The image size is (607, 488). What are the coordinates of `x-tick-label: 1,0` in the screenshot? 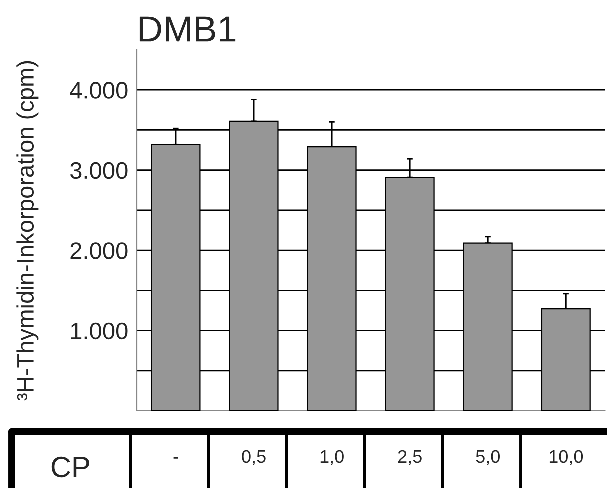 It's located at (332, 458).